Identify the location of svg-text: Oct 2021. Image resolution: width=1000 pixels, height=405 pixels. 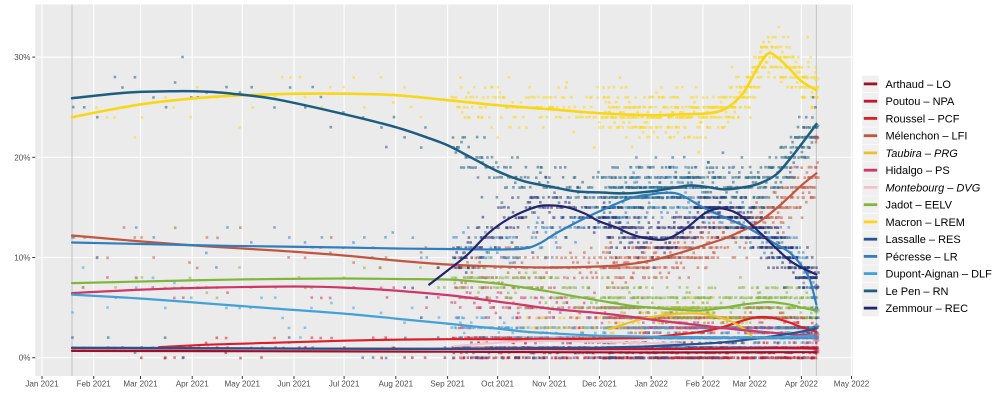
(497, 384).